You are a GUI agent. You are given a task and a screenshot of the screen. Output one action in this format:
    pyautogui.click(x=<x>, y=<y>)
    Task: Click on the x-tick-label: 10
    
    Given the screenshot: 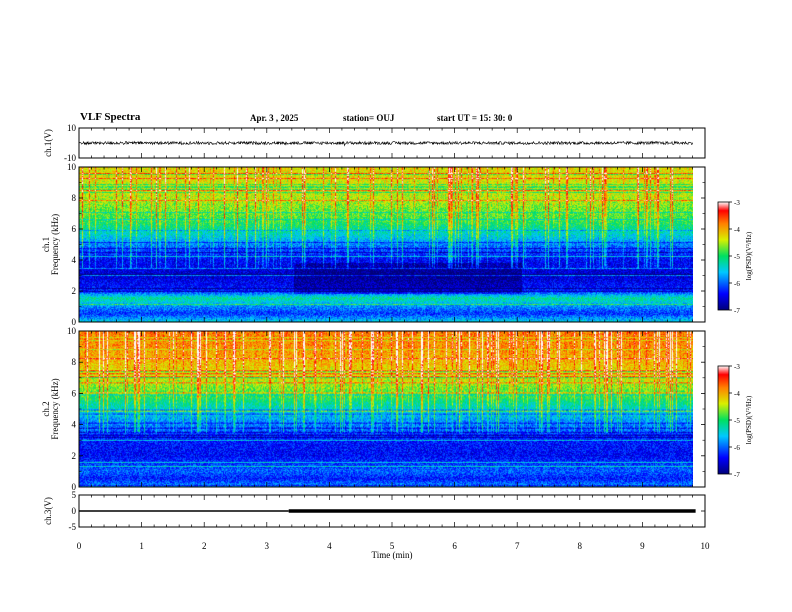 What is the action you would take?
    pyautogui.click(x=706, y=546)
    